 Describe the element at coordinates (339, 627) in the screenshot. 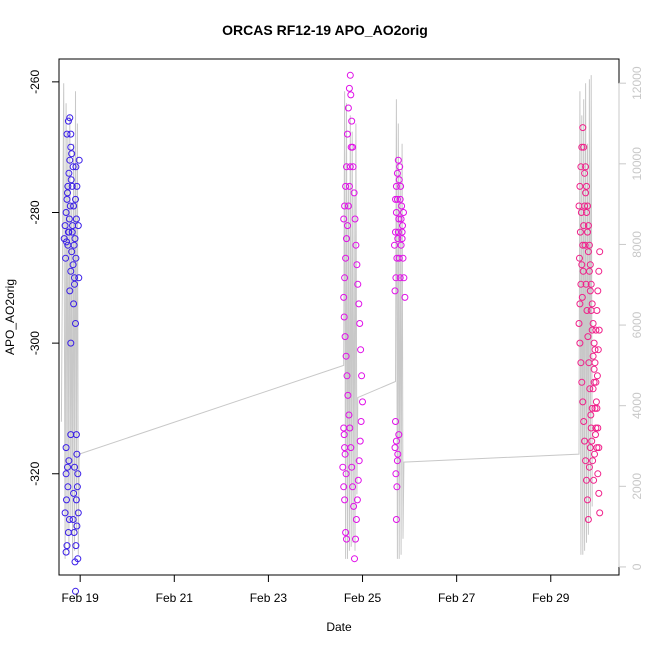

I see `x-axis-label: Date` at that location.